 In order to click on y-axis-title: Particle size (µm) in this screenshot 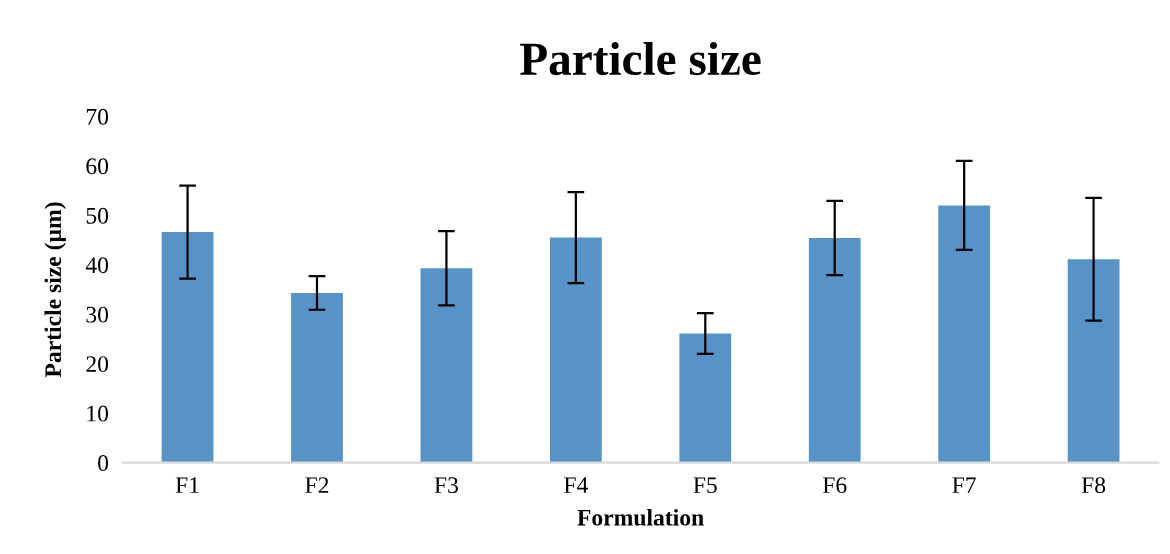, I will do `click(55, 290)`.